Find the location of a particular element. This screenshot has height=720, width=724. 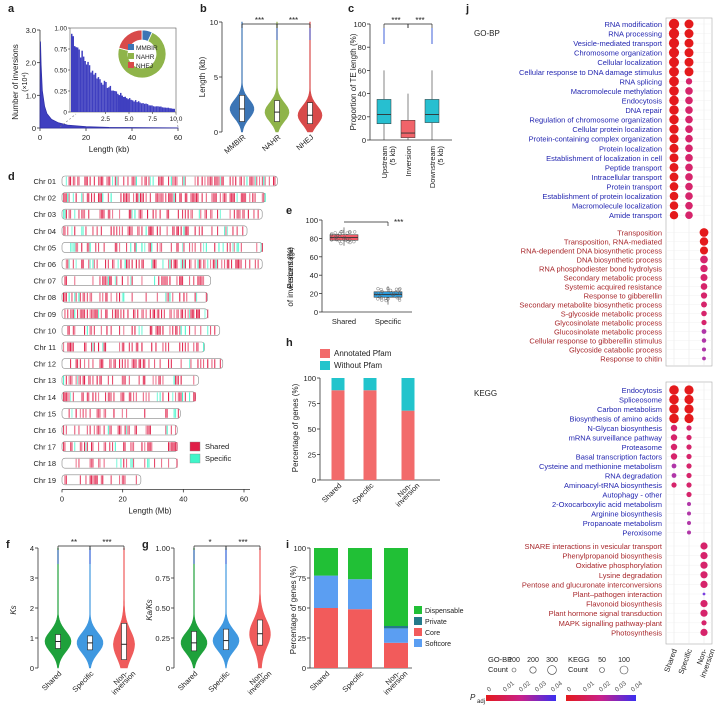

inset-x-tick-label: 7.5 is located at coordinates (152, 119).